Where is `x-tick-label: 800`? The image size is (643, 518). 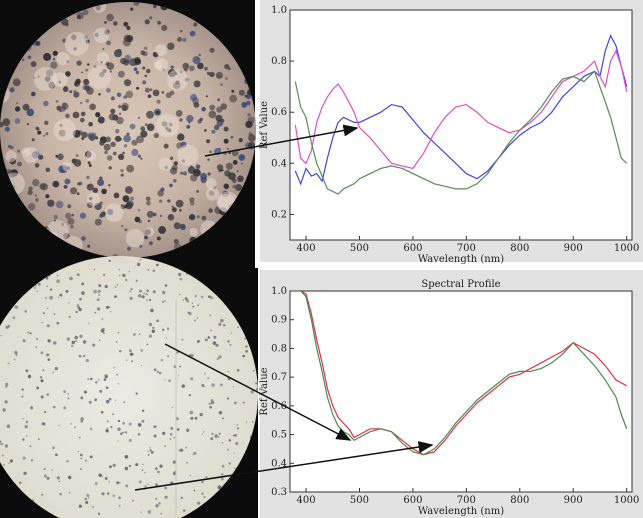
x-tick-label: 800 is located at coordinates (519, 248).